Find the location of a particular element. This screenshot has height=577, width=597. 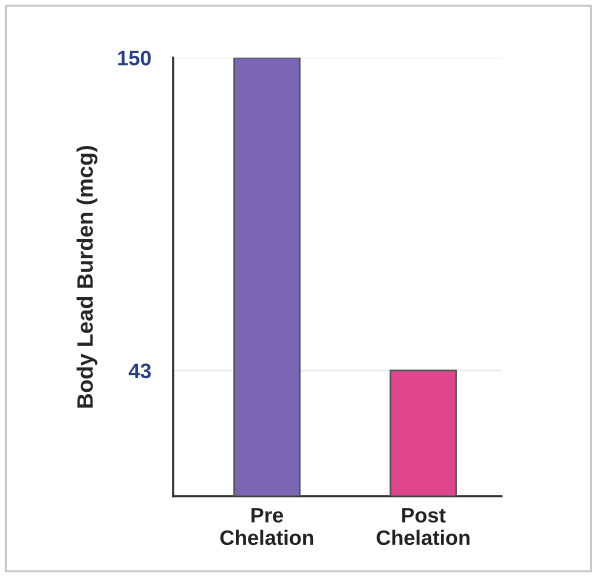

x-tick-label: Pre Chelation is located at coordinates (267, 527).